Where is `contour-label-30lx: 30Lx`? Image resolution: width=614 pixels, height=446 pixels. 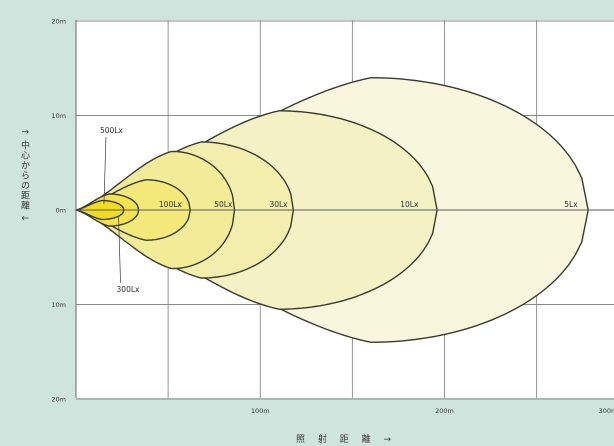
contour-label-30lx: 30Lx is located at coordinates (278, 204).